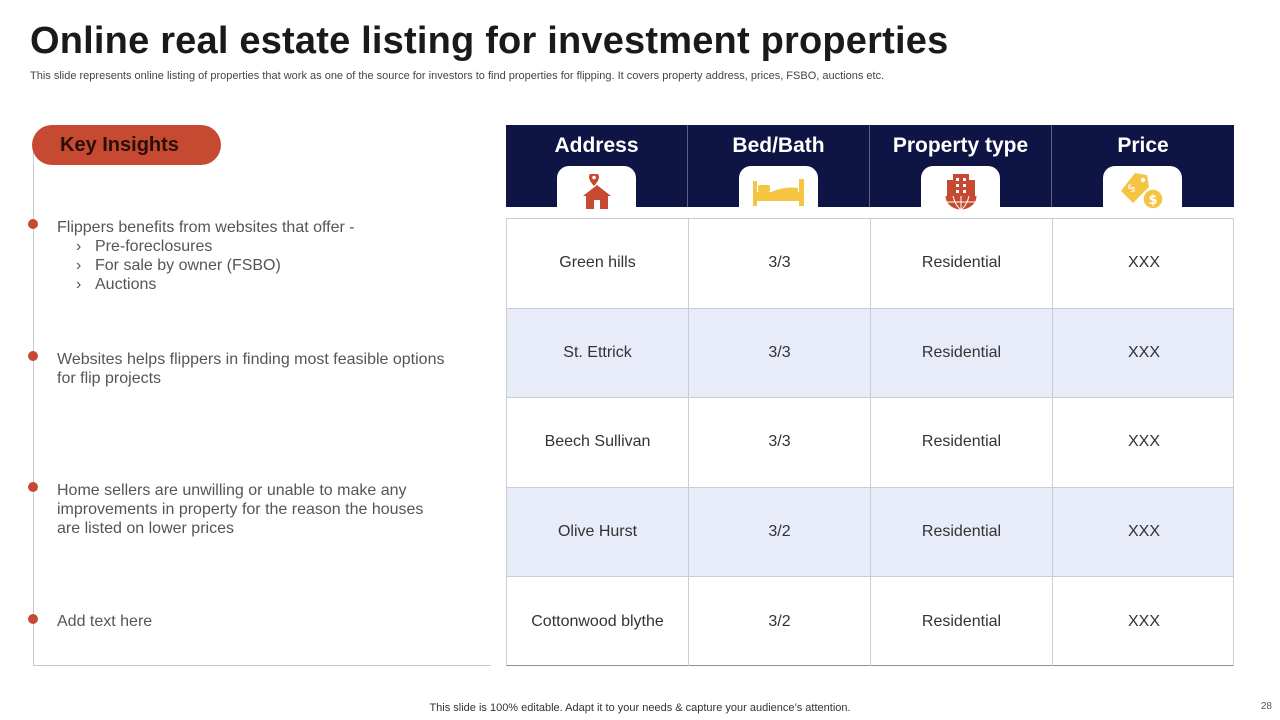 This screenshot has height=720, width=1280. What do you see at coordinates (119, 144) in the screenshot?
I see `key-insights-label: Key Insights` at bounding box center [119, 144].